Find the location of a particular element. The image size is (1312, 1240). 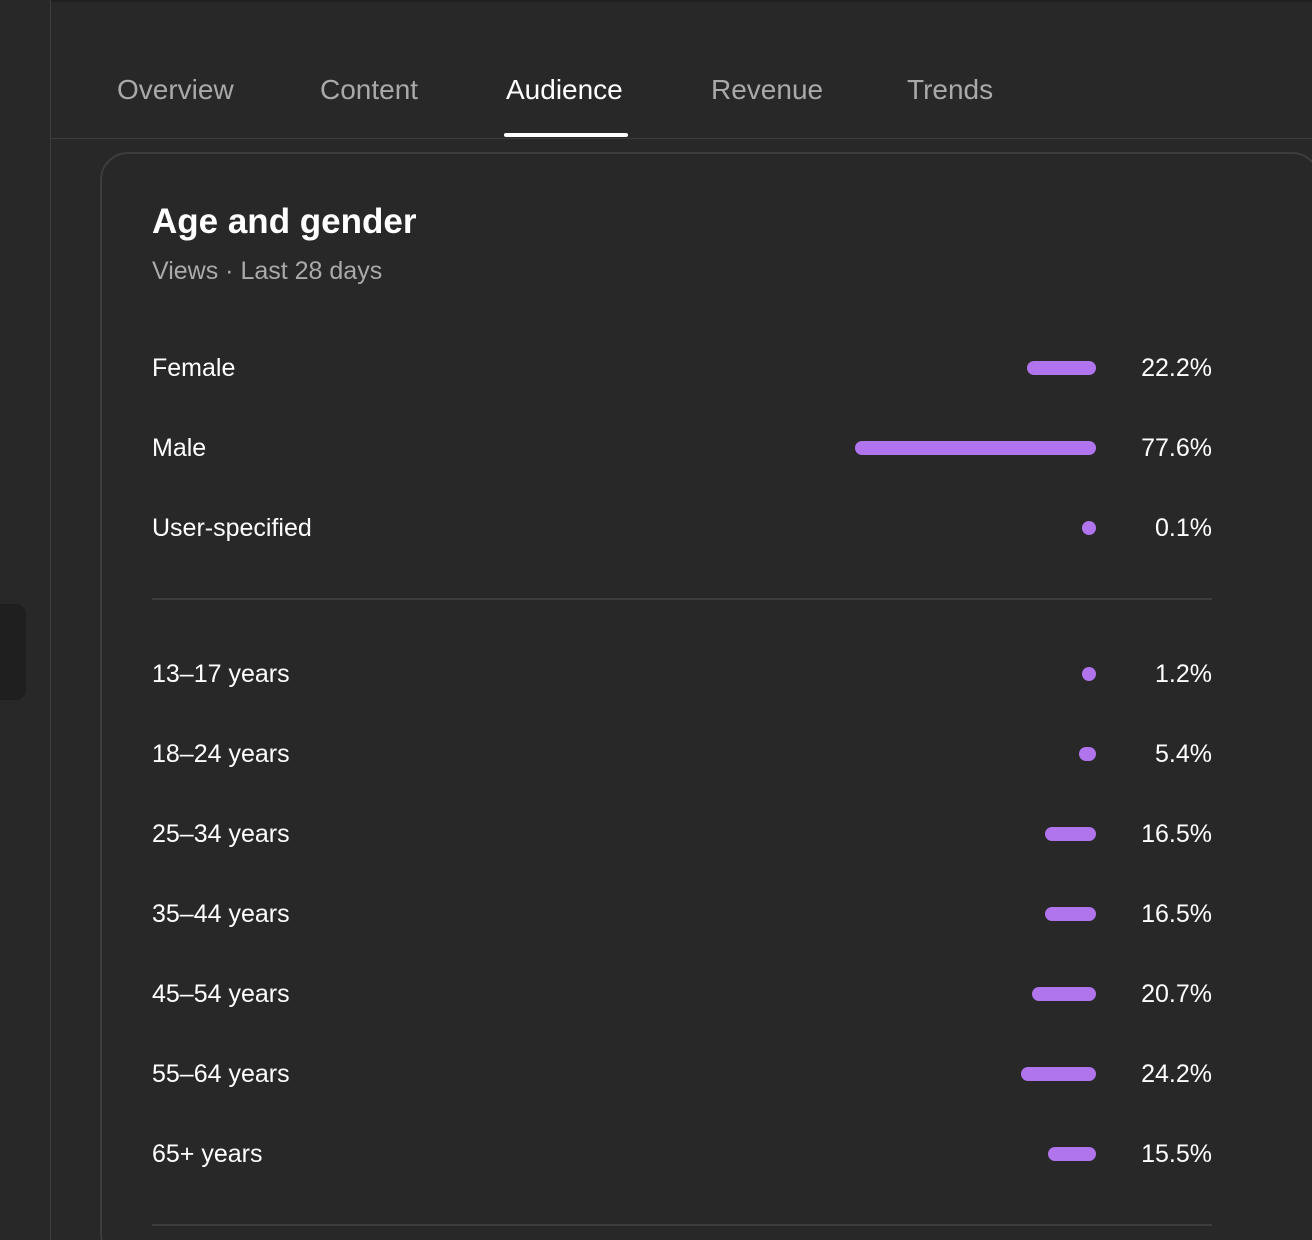

age-label: 45–54 years is located at coordinates (221, 994).